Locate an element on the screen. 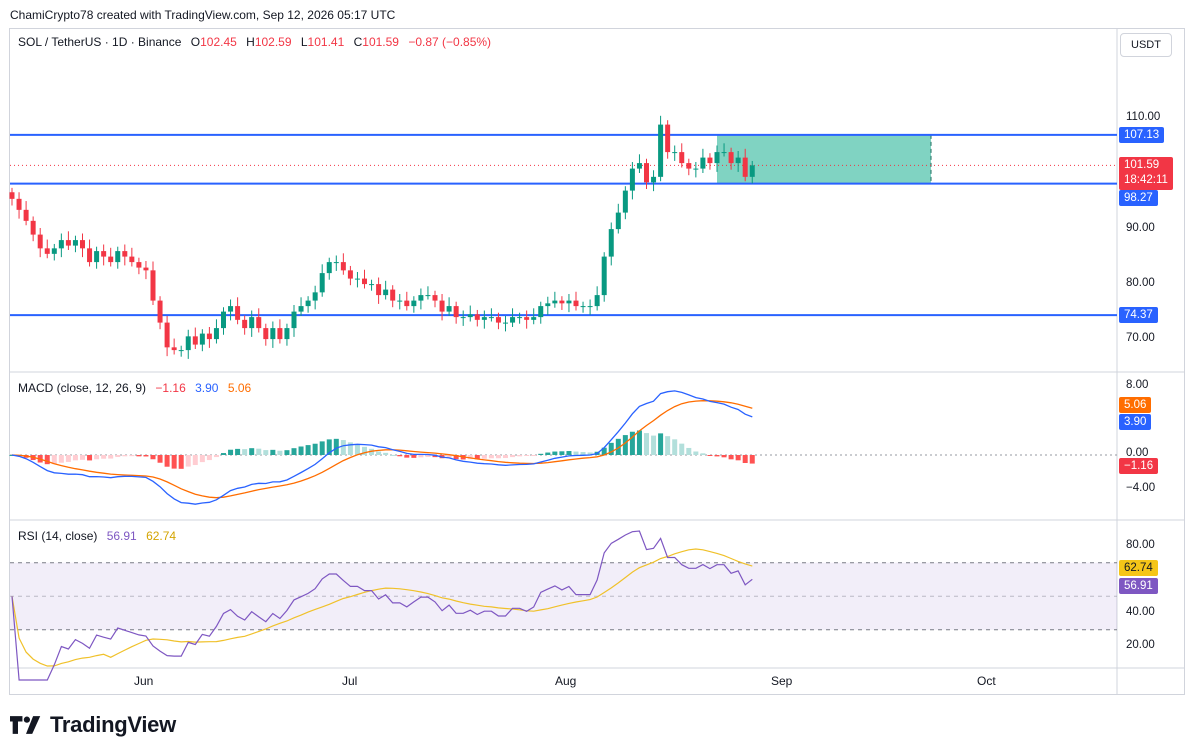 This screenshot has height=755, width=1195. symbol-label: SOL / TetherUS · 1D · Binance is located at coordinates (100, 42).